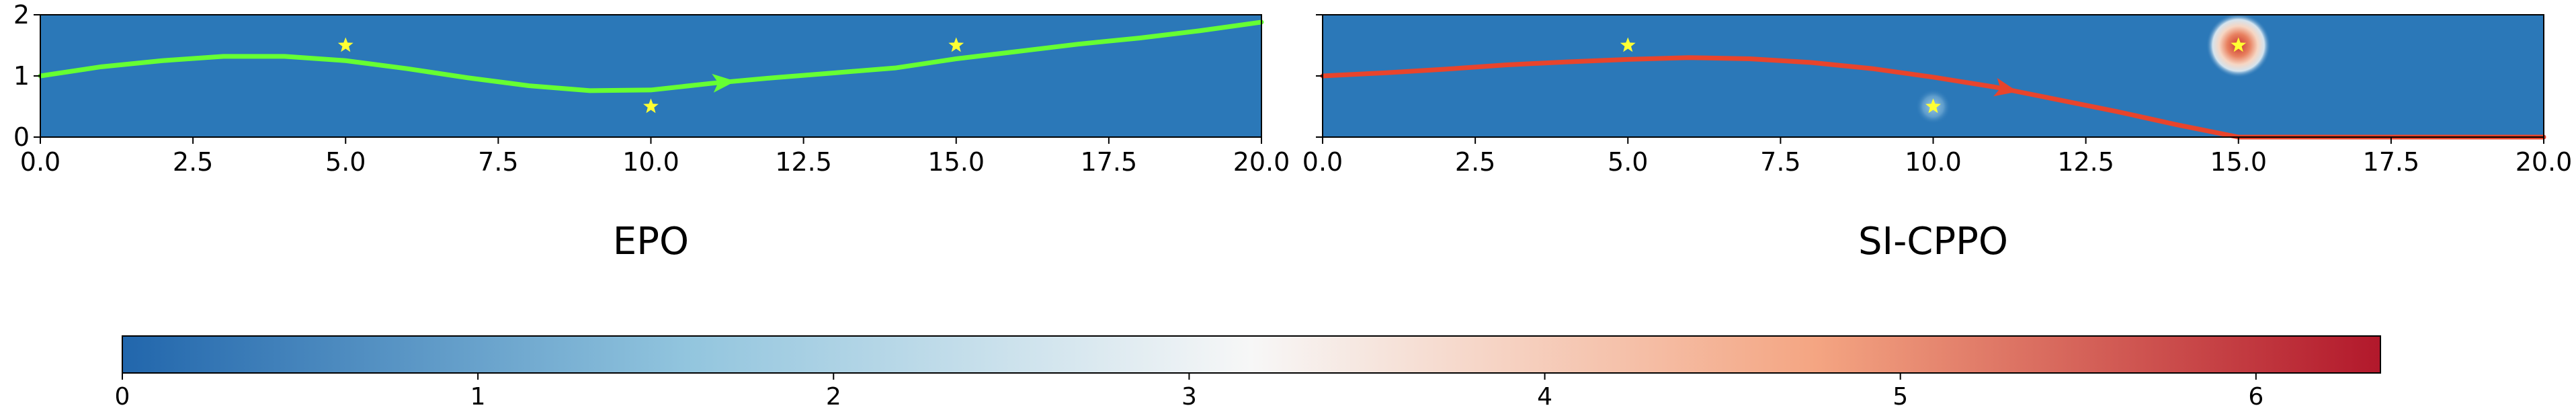 The image size is (2576, 420). What do you see at coordinates (1189, 397) in the screenshot?
I see `colorbar-tick-label: 3` at bounding box center [1189, 397].